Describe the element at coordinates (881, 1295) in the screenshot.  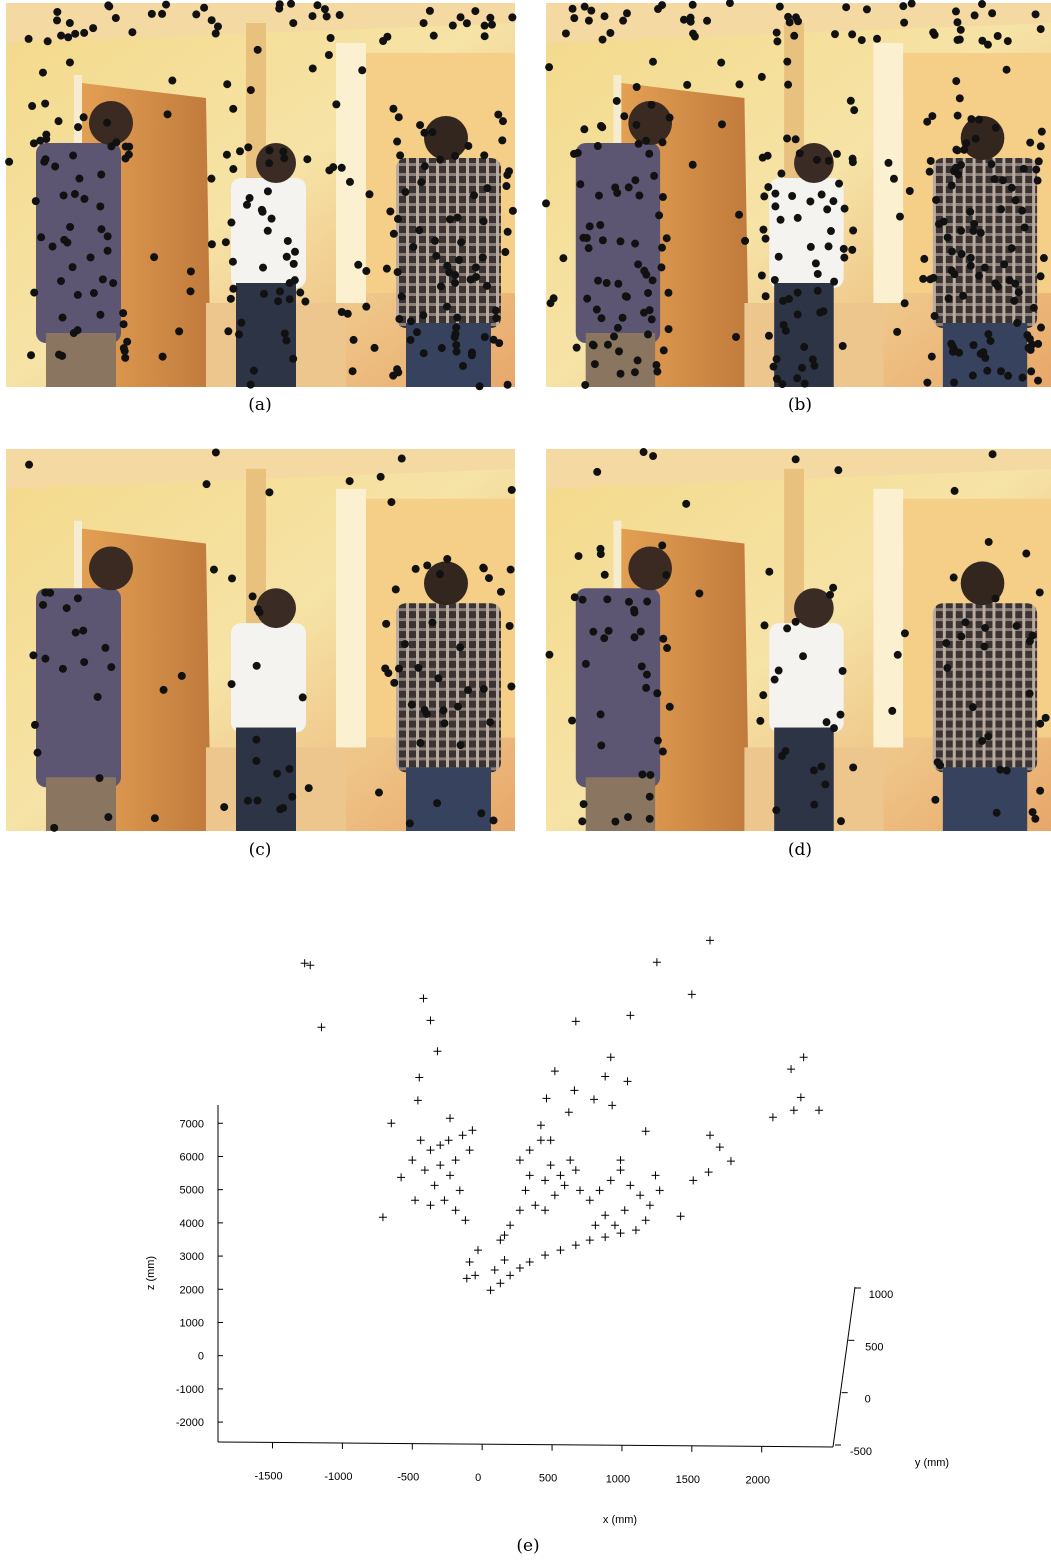
I see `y-tick-label: 1000` at that location.